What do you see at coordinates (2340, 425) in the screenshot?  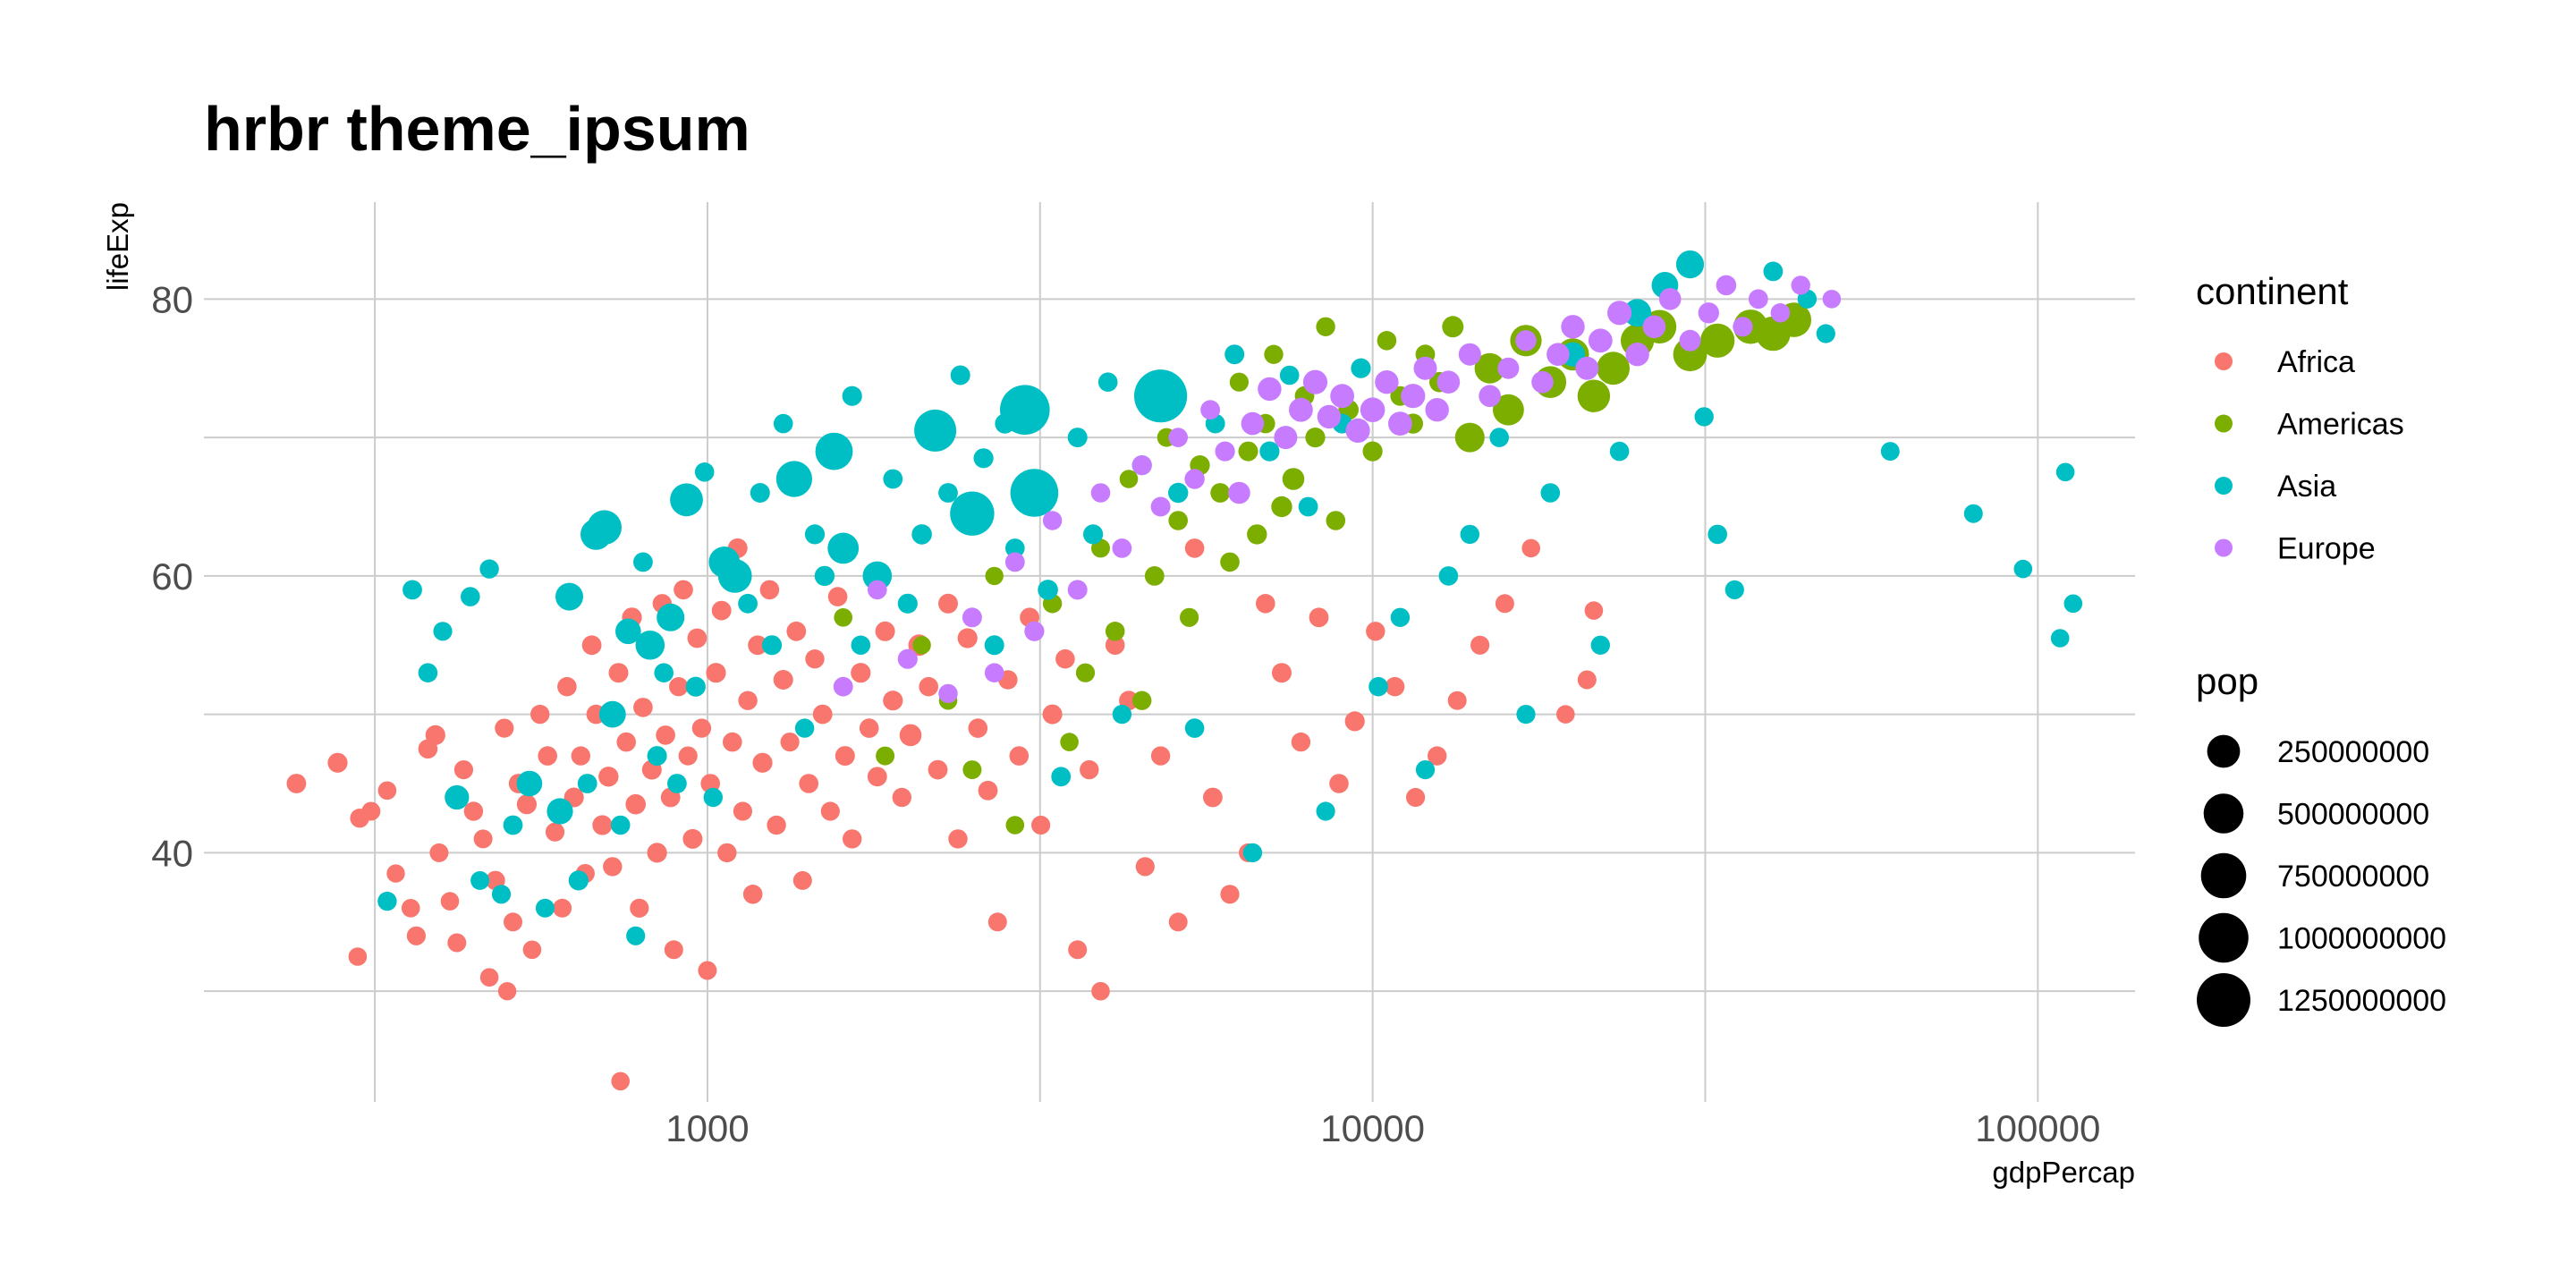 I see `legend-label: Americas` at bounding box center [2340, 425].